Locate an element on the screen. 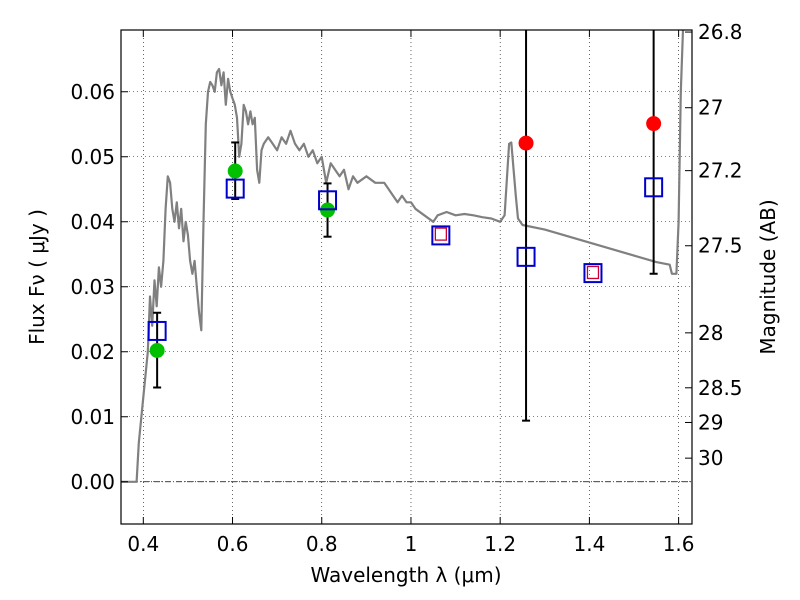  x-tick-label: 1 is located at coordinates (411, 544).